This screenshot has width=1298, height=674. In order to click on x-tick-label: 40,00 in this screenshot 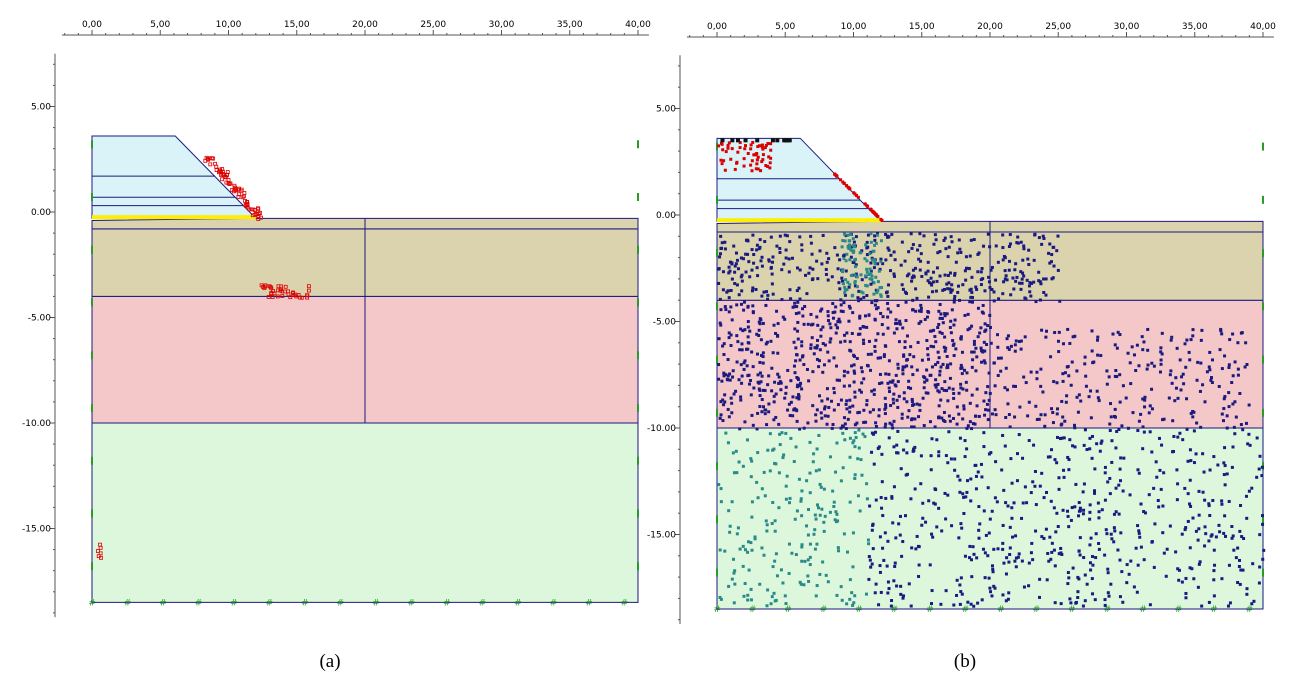, I will do `click(638, 25)`.